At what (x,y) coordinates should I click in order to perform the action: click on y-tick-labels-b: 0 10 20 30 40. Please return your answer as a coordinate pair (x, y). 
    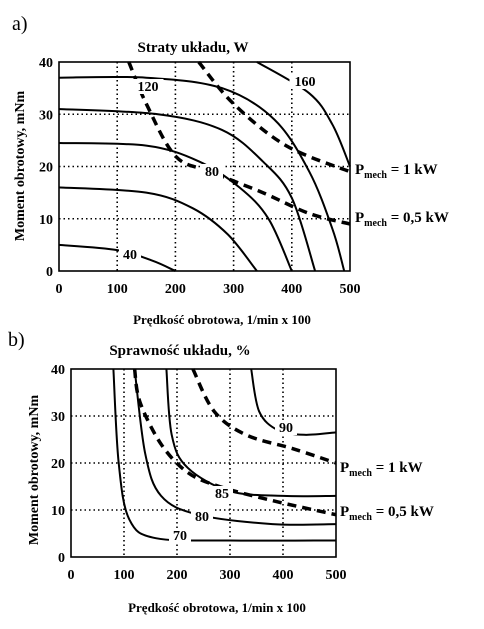
    Looking at the image, I should click on (58, 464).